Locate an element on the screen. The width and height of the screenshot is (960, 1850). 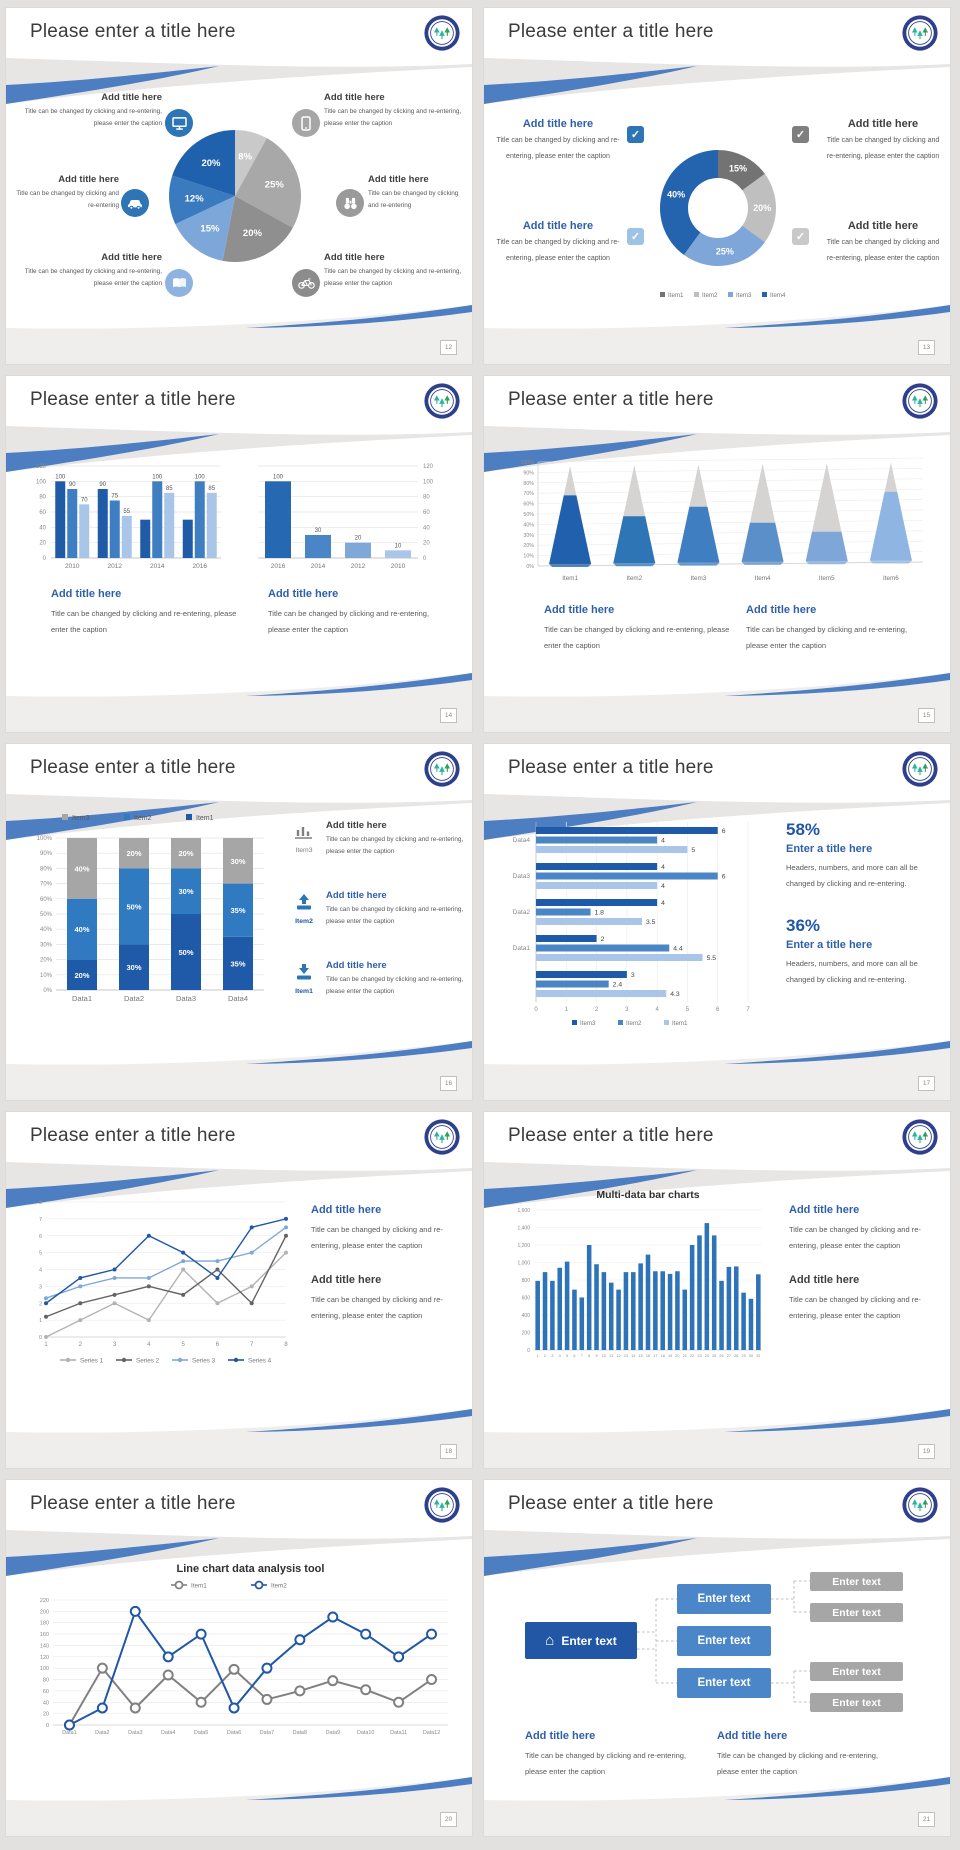
svg-text: 120 is located at coordinates (44, 1658).